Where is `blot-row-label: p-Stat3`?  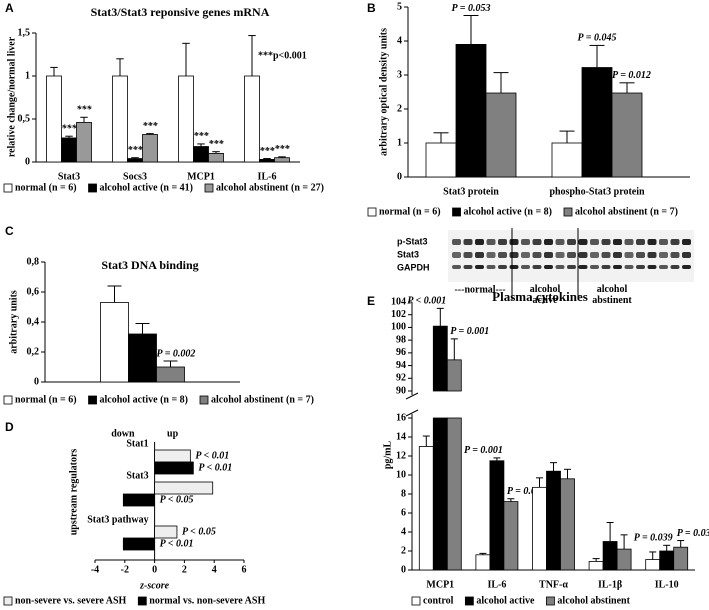 blot-row-label: p-Stat3 is located at coordinates (412, 241).